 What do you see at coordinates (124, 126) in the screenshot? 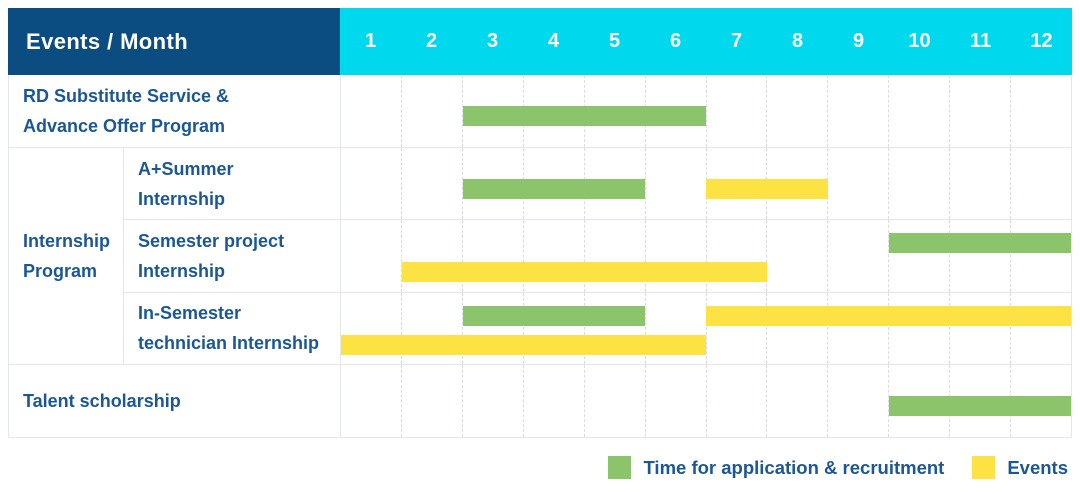
I see `label-line: Advance Offer Program` at bounding box center [124, 126].